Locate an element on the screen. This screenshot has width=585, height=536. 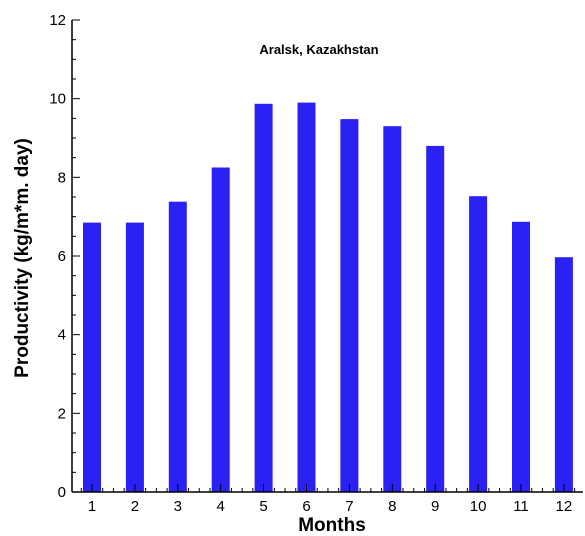
y-tick-label: 0 is located at coordinates (62, 492).